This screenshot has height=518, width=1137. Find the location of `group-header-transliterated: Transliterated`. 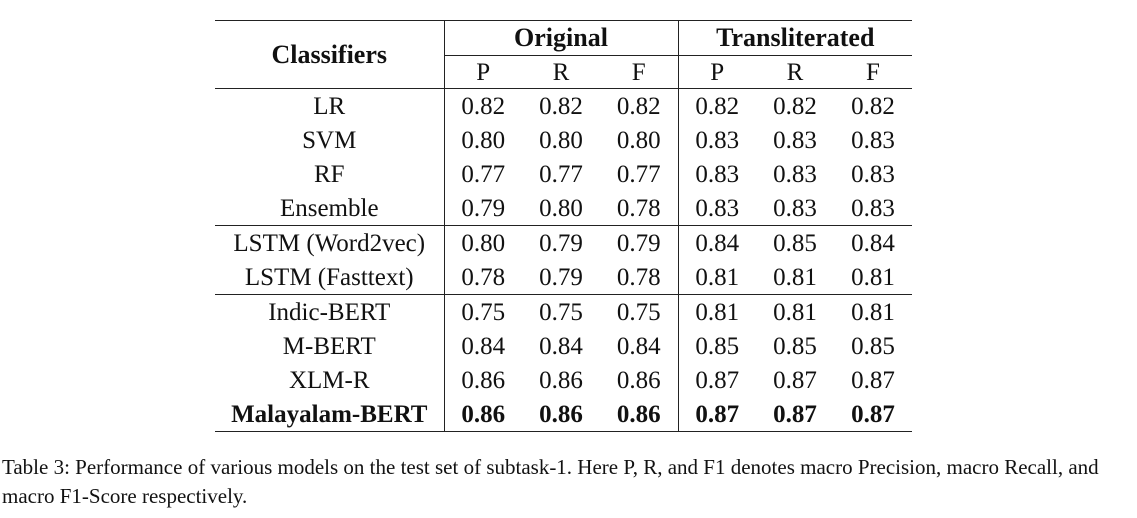

group-header-transliterated: Transliterated is located at coordinates (794, 38).